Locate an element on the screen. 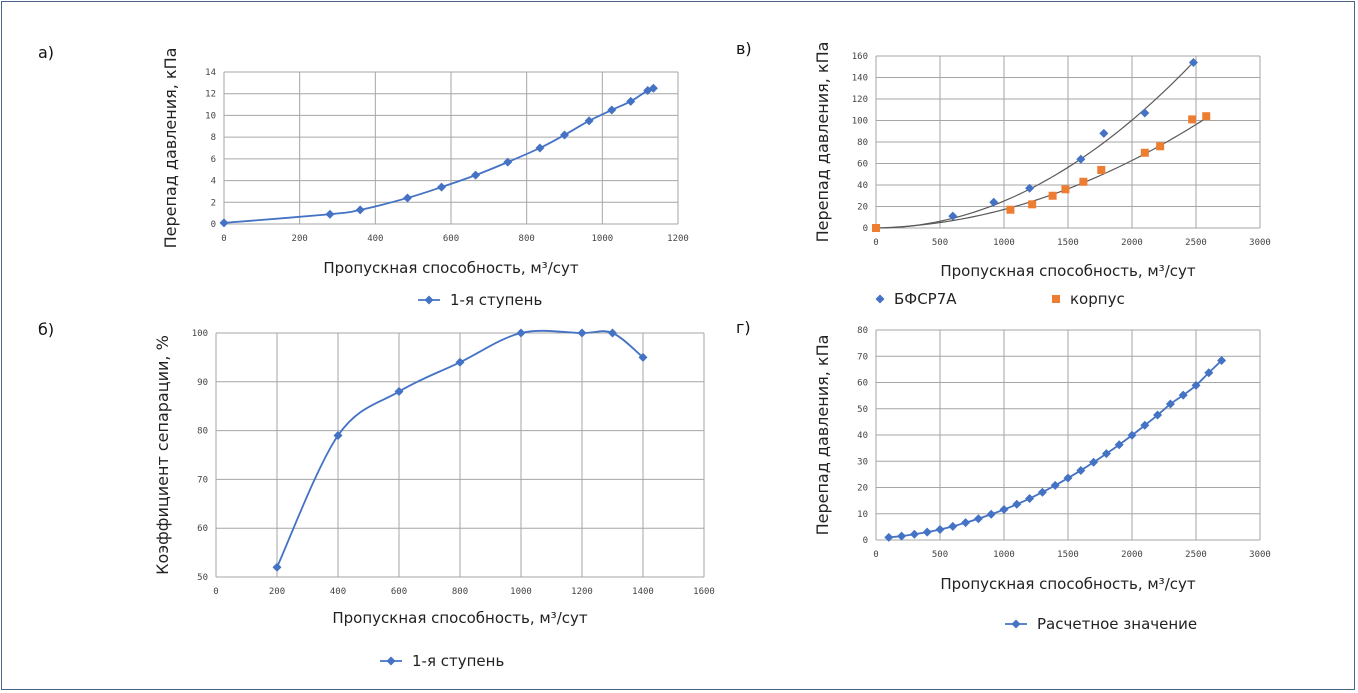 The height and width of the screenshot is (693, 1358). y-tick-label: 8 is located at coordinates (213, 138).